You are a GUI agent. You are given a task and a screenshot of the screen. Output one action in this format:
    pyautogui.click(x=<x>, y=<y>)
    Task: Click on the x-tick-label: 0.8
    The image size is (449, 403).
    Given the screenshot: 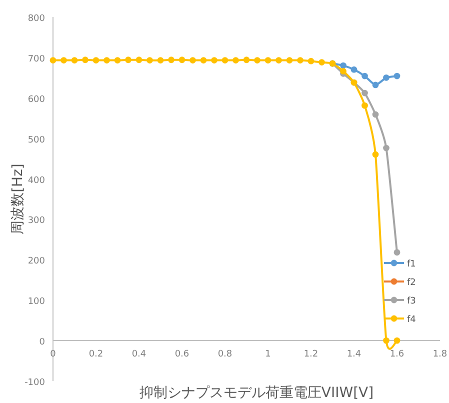 What is the action you would take?
    pyautogui.click(x=225, y=355)
    